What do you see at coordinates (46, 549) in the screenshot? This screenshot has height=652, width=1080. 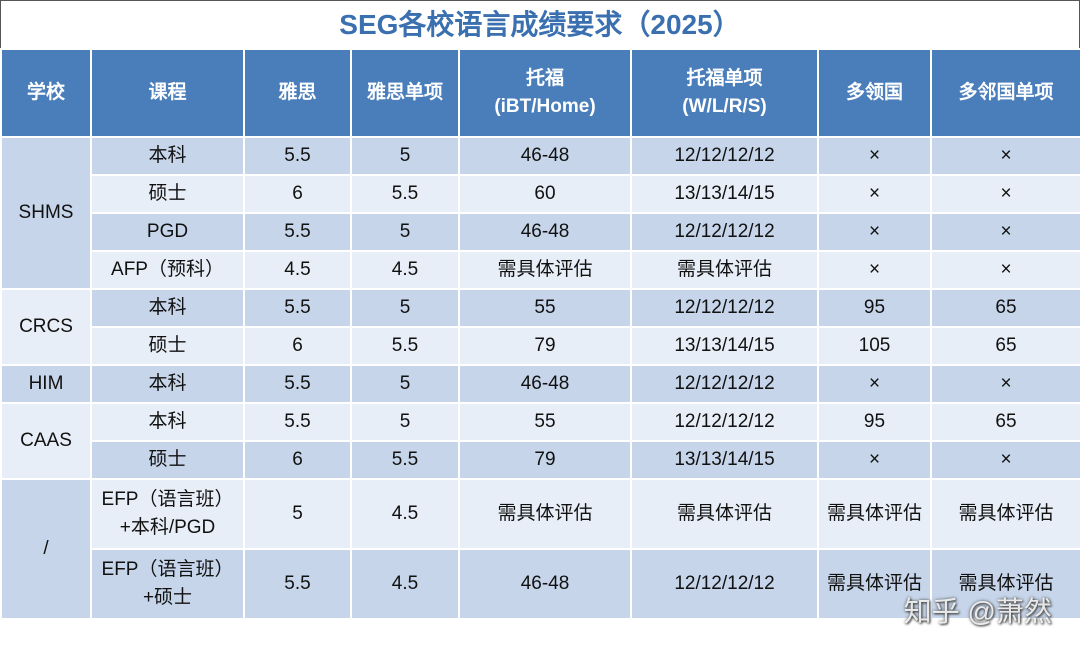 I see `school-cell: /` at bounding box center [46, 549].